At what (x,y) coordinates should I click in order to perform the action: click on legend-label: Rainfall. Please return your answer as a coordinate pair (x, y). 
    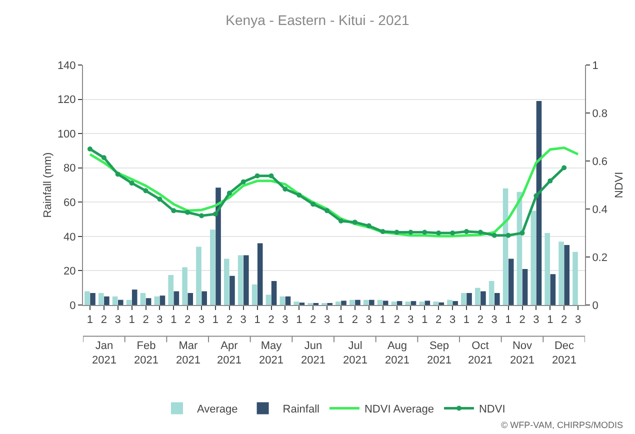
    Looking at the image, I should click on (301, 409).